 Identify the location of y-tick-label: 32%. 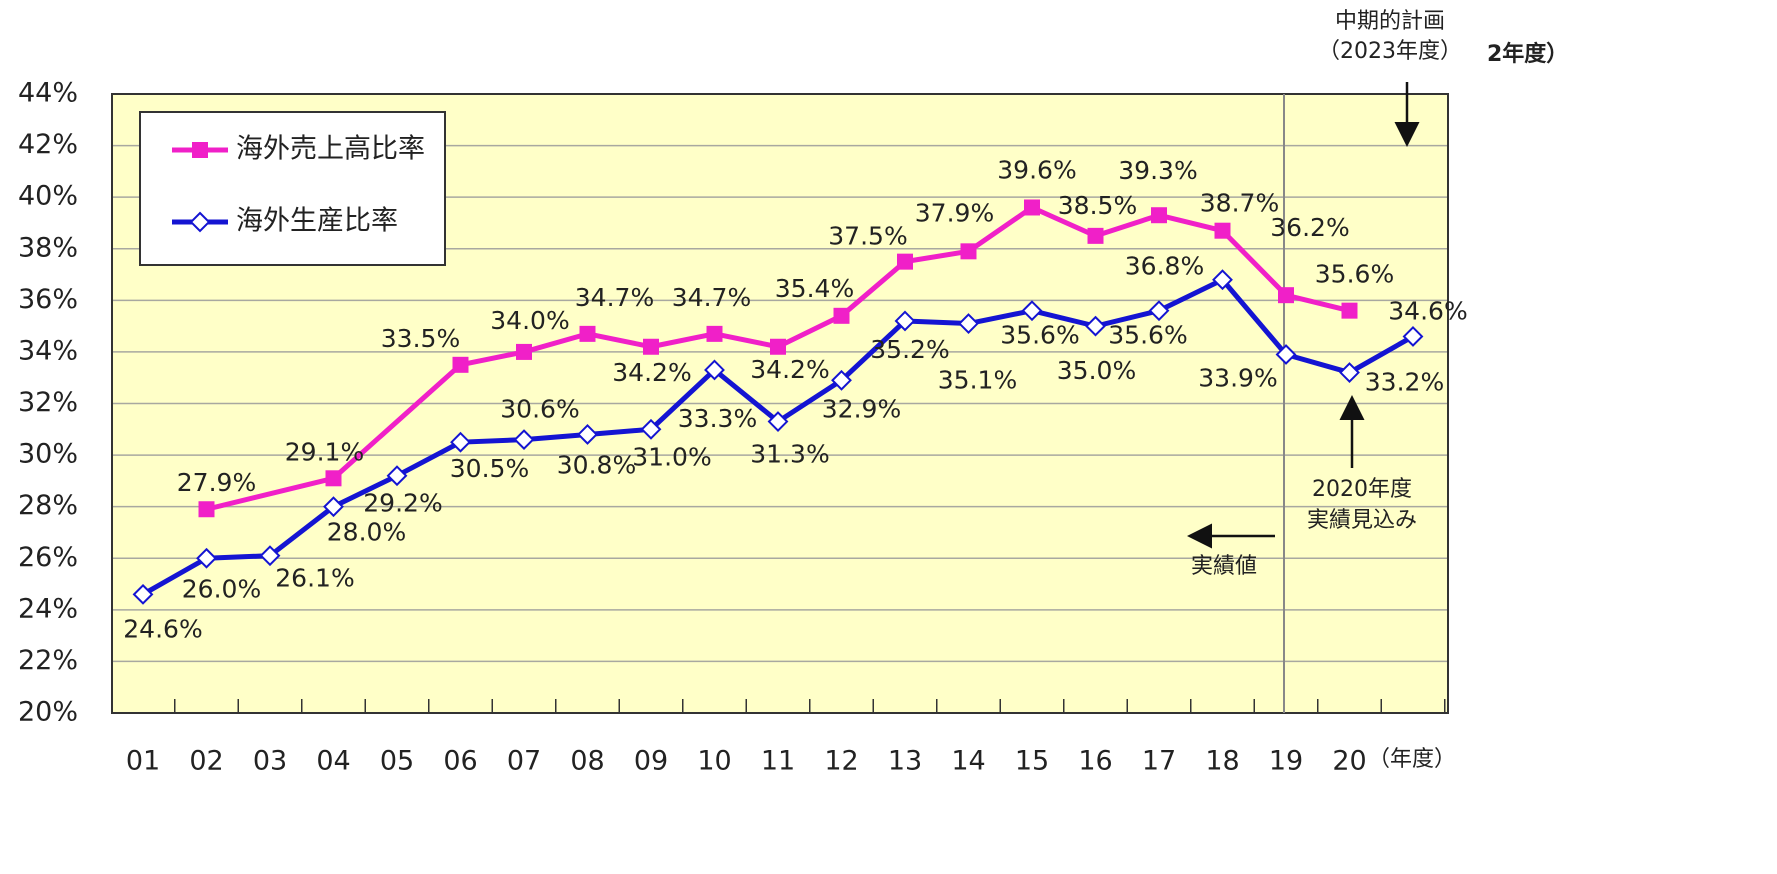
(48, 402).